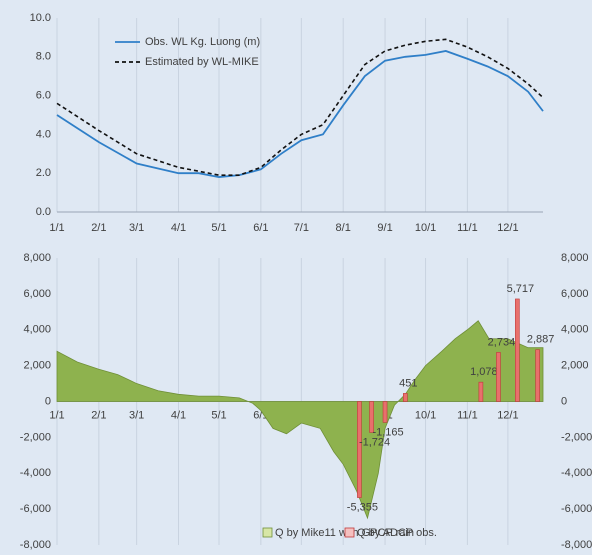  I want to click on y2-tick-label: 2,000, so click(575, 366).